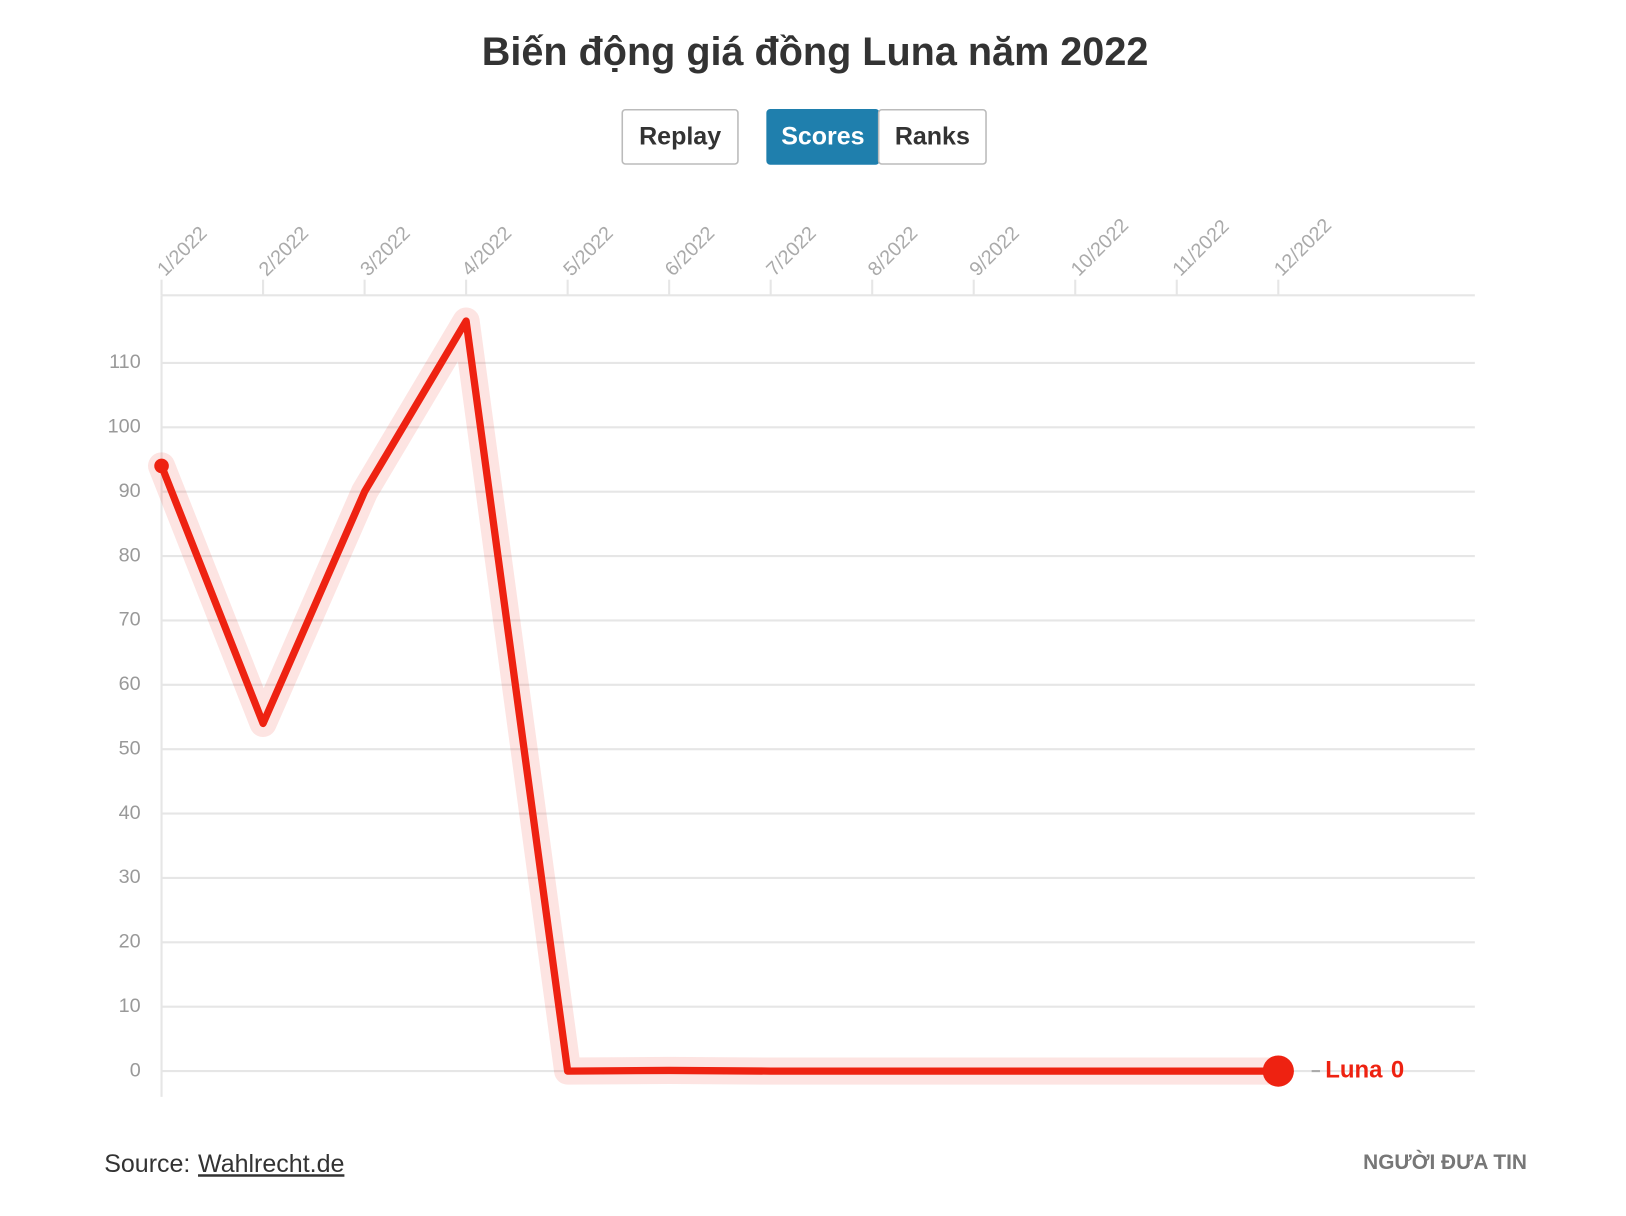  Describe the element at coordinates (125, 362) in the screenshot. I see `y-tick-label: 110` at that location.